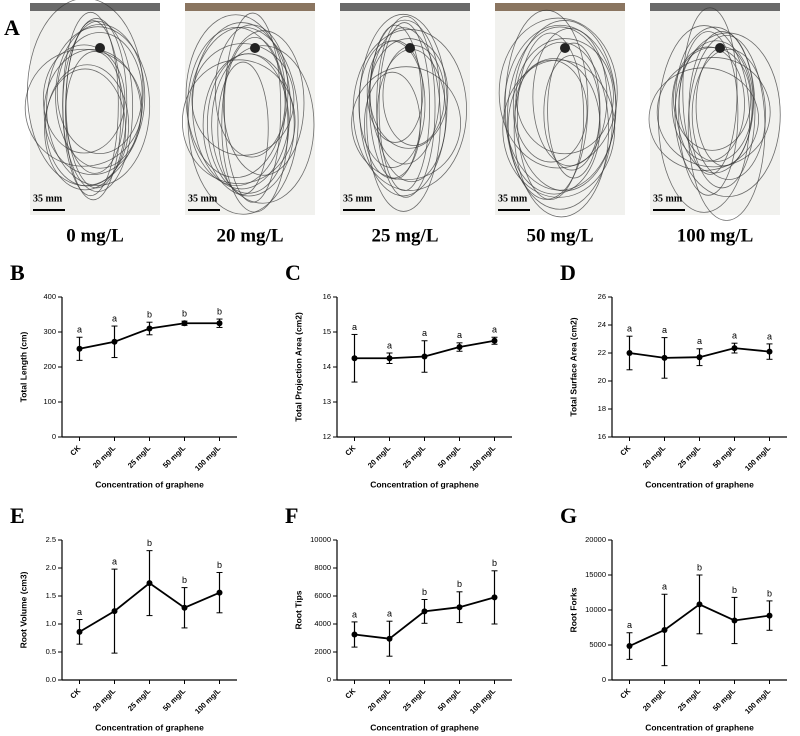 This screenshot has height=736, width=800. I want to click on y-tick-label: 4000, so click(322, 623).